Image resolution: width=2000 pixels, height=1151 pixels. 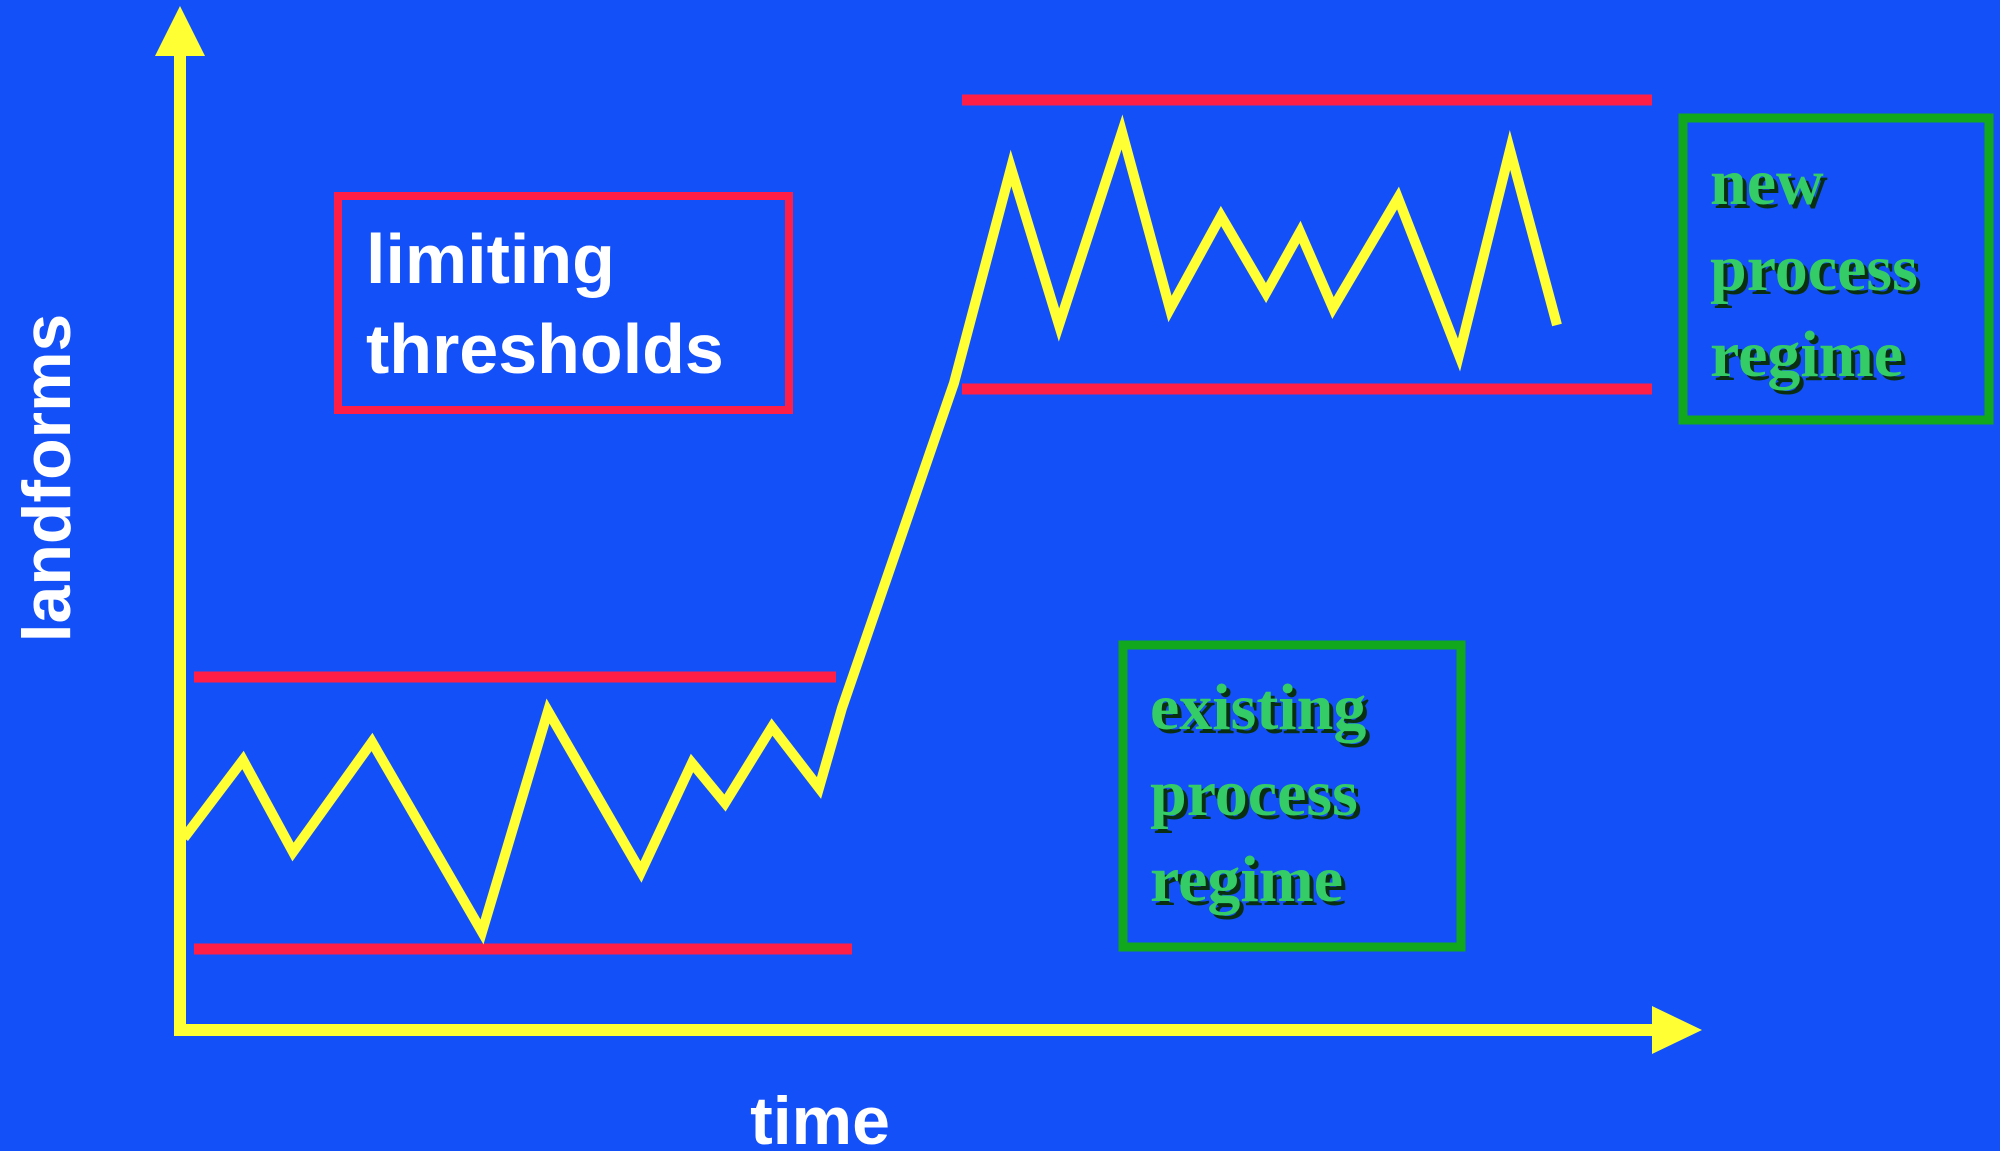 What do you see at coordinates (1771, 186) in the screenshot?
I see `new-regime-line1-shadow: new` at bounding box center [1771, 186].